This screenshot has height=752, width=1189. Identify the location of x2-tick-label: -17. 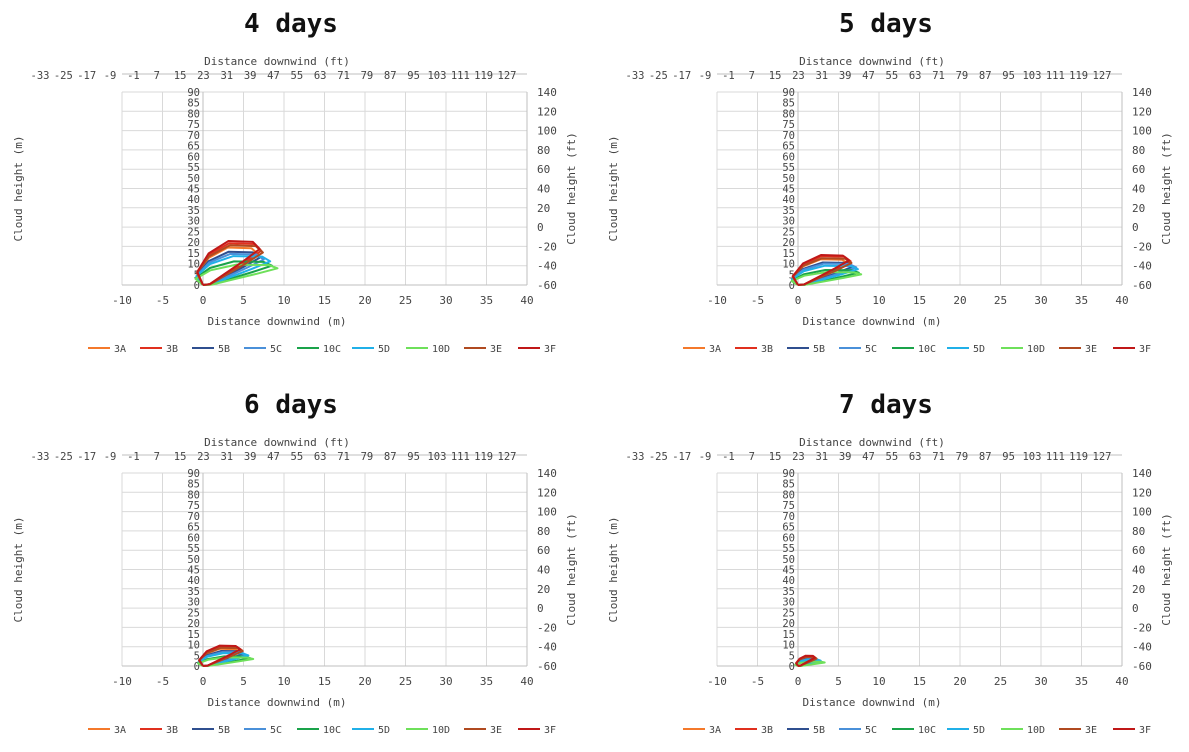
(86, 457).